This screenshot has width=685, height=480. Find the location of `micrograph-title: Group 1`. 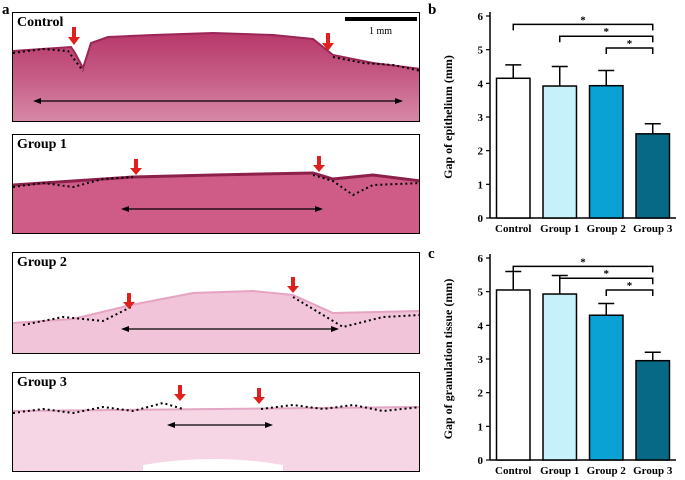

micrograph-title: Group 1 is located at coordinates (42, 144).